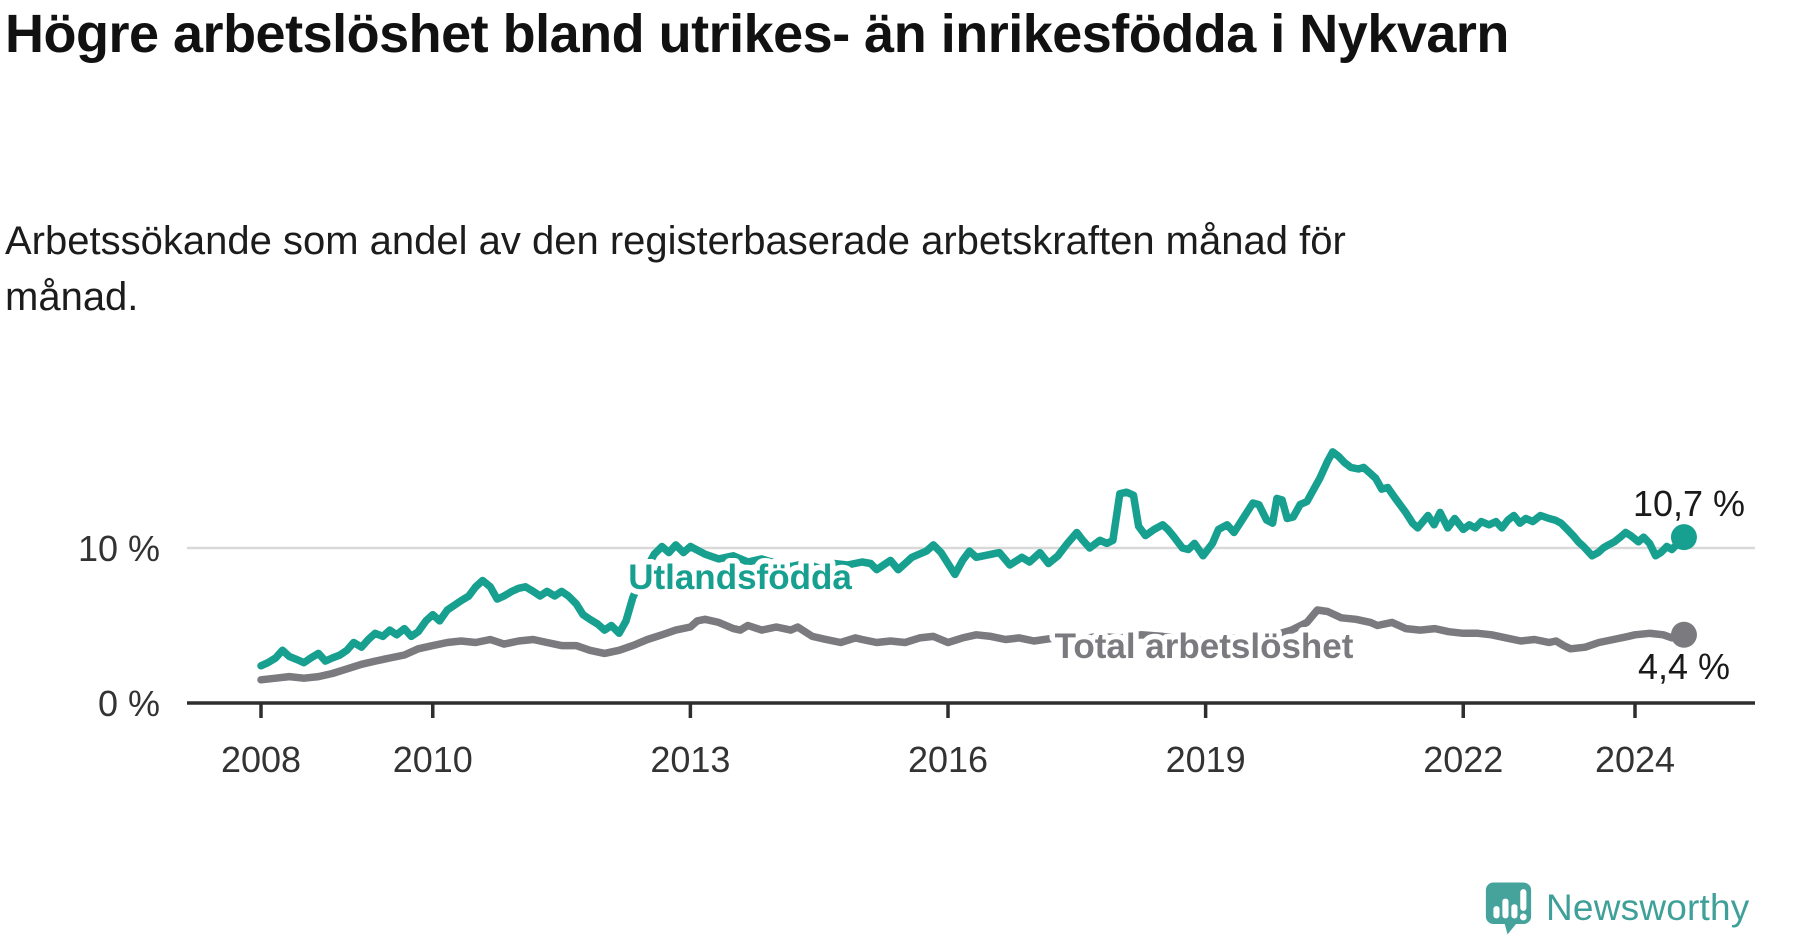 The width and height of the screenshot is (1800, 948). I want to click on y-axis-label-10pct: 10 %, so click(119, 548).